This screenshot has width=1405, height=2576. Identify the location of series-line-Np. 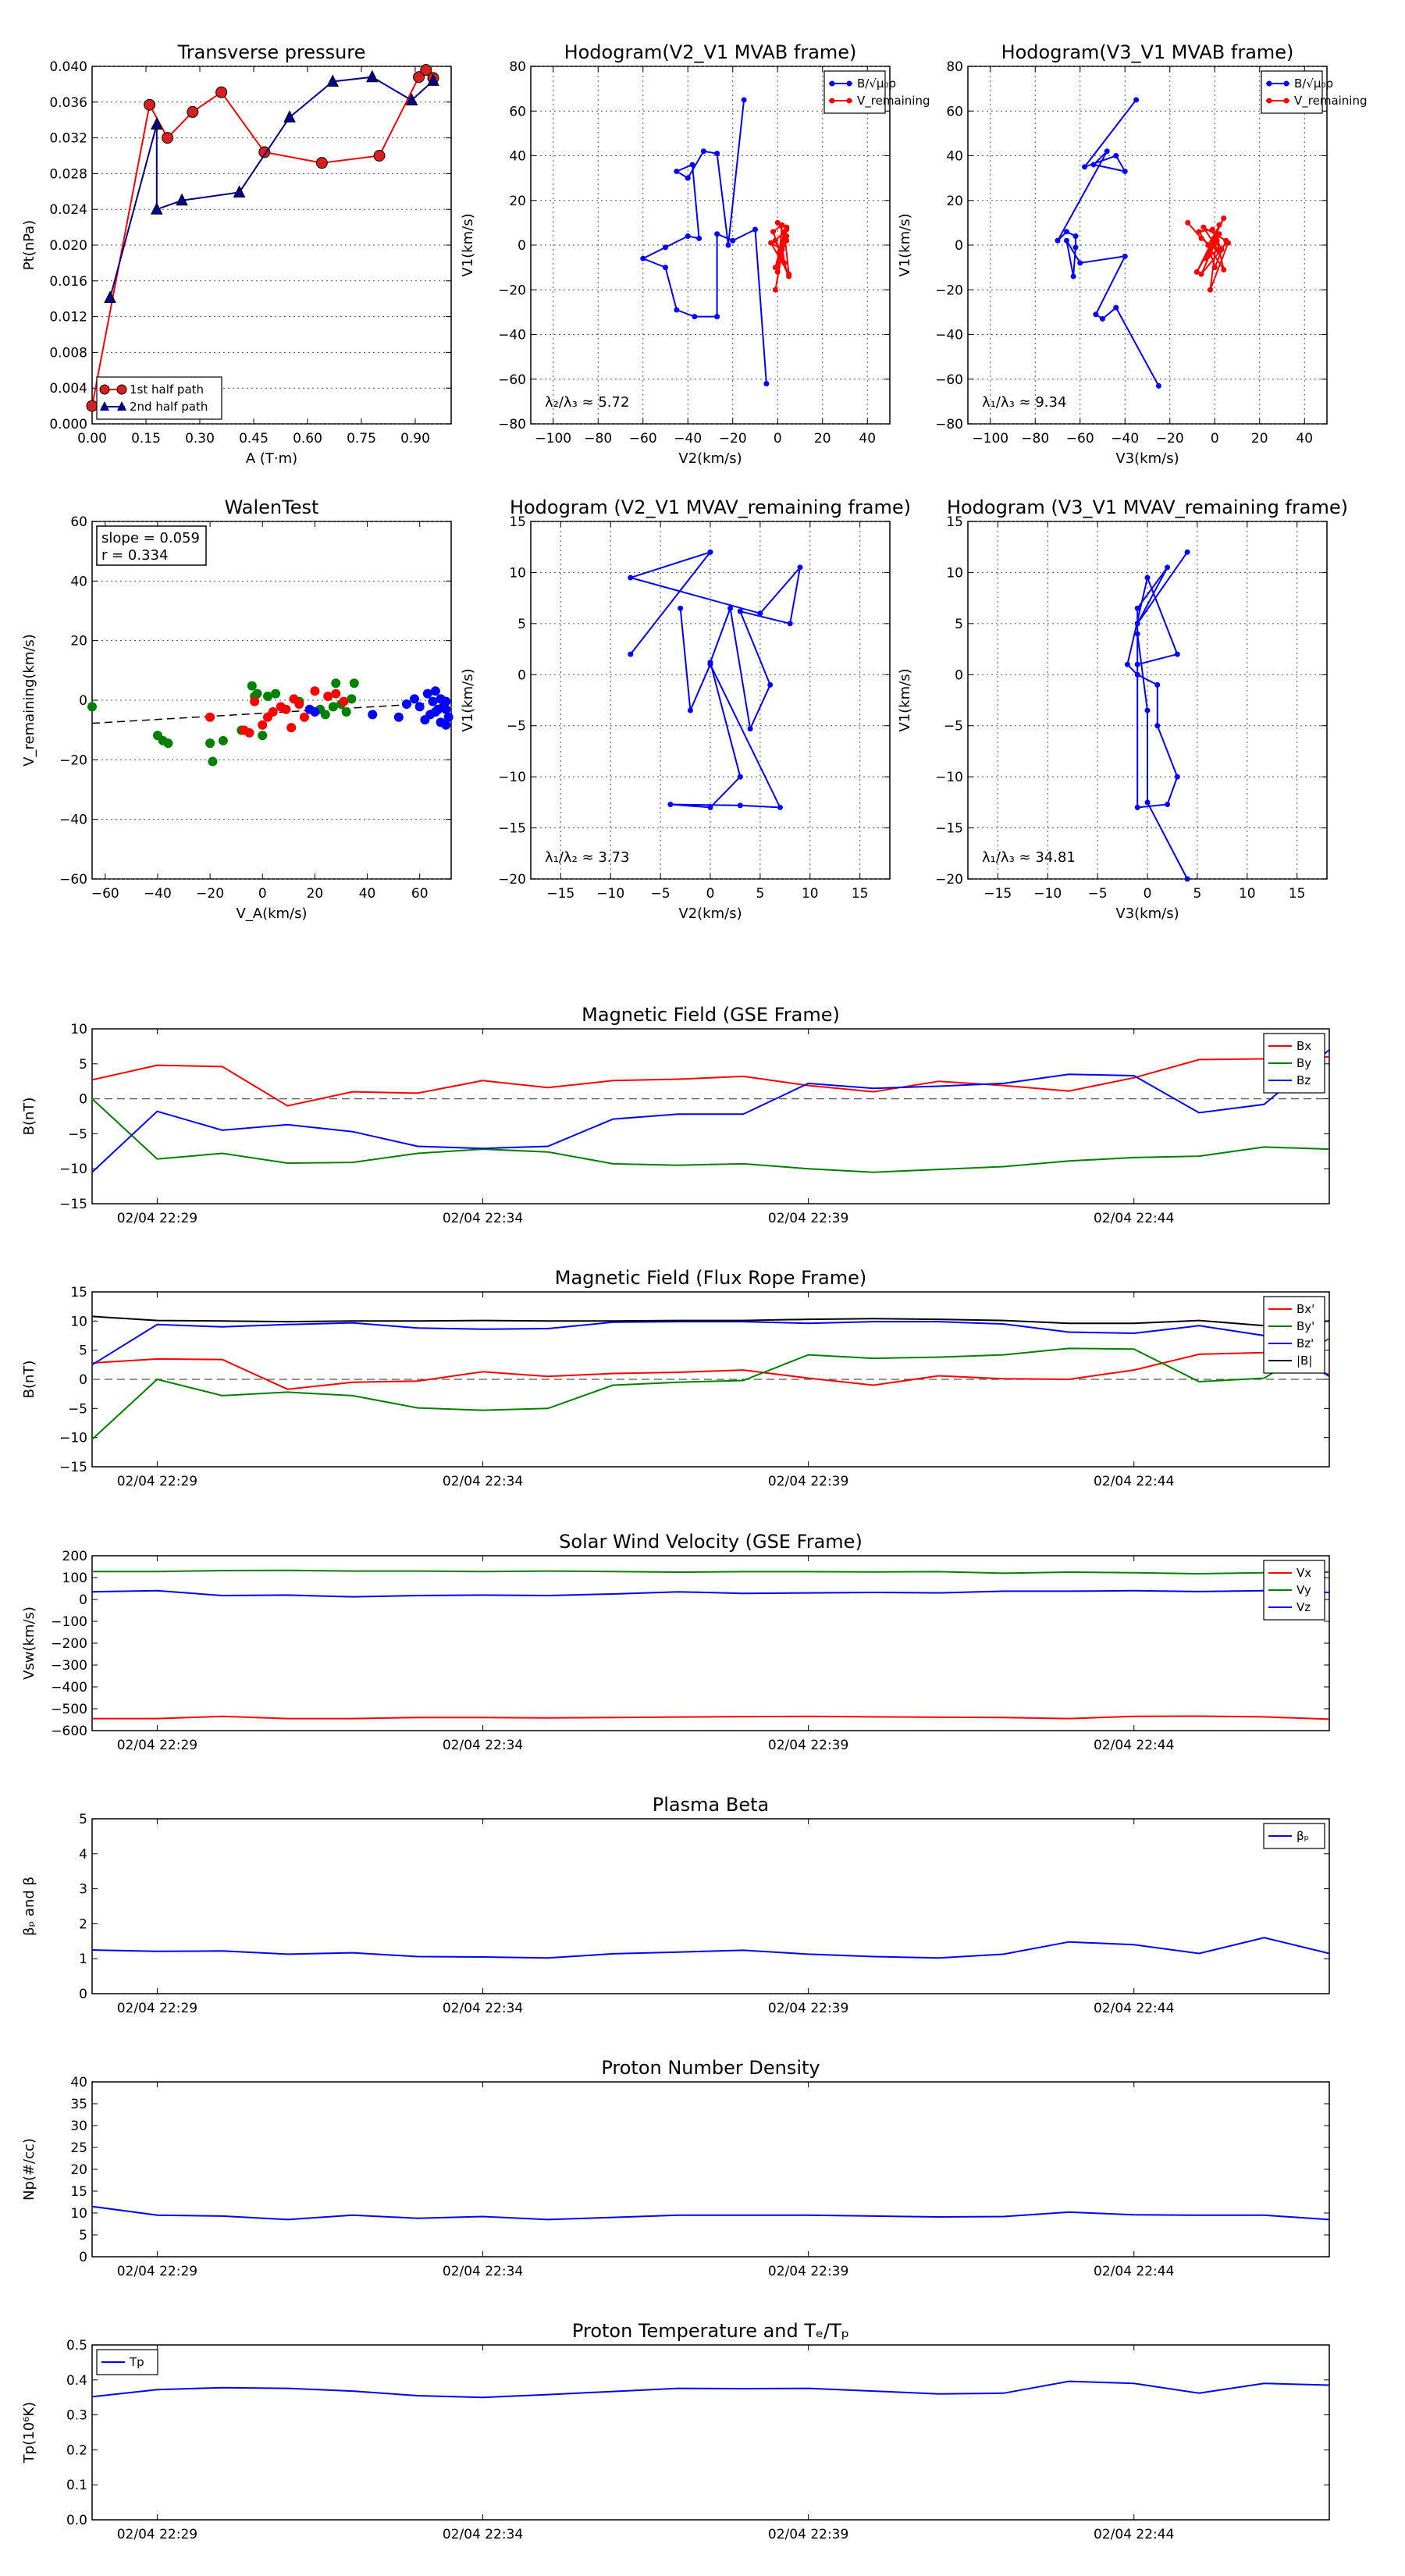
(711, 2213).